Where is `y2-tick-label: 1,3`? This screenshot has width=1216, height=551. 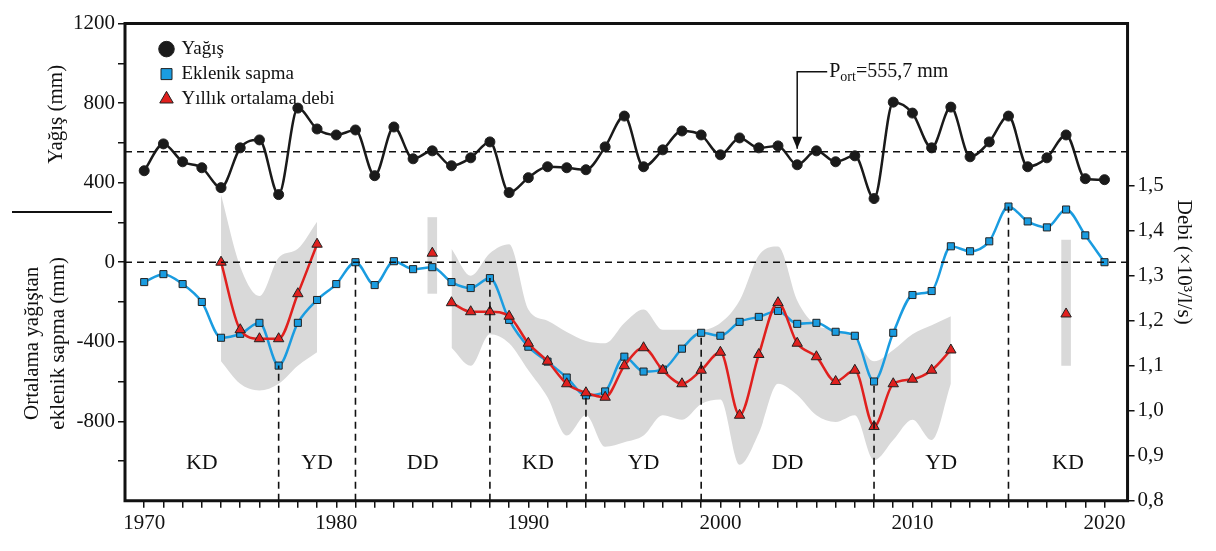 y2-tick-label: 1,3 is located at coordinates (1150, 274).